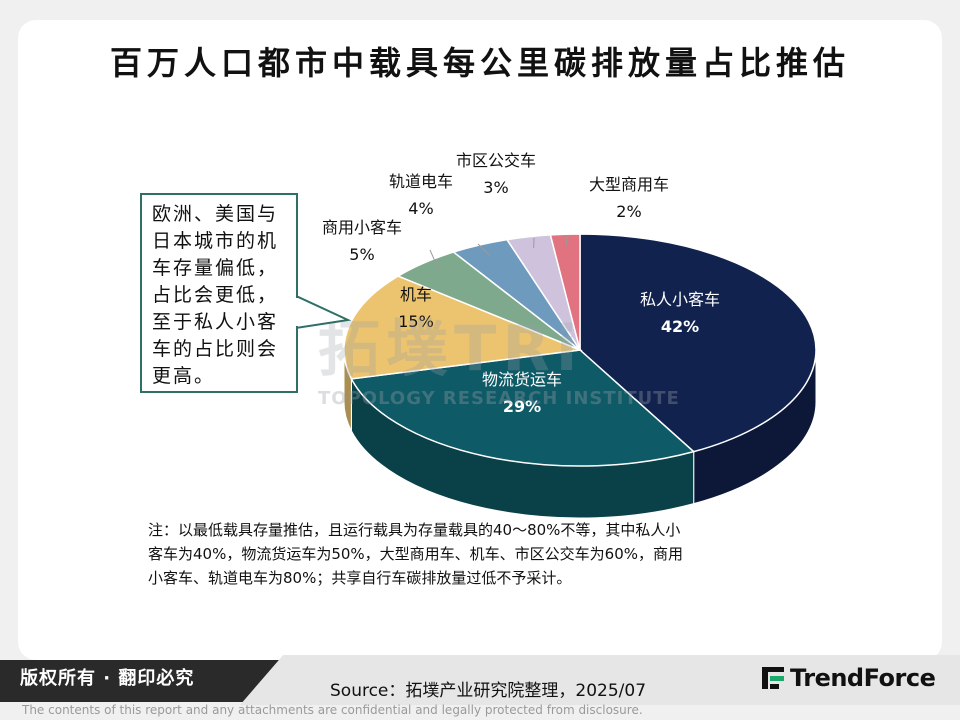 The width and height of the screenshot is (960, 720). Describe the element at coordinates (522, 379) in the screenshot. I see `pie-slice-label: 物流货运车` at that location.